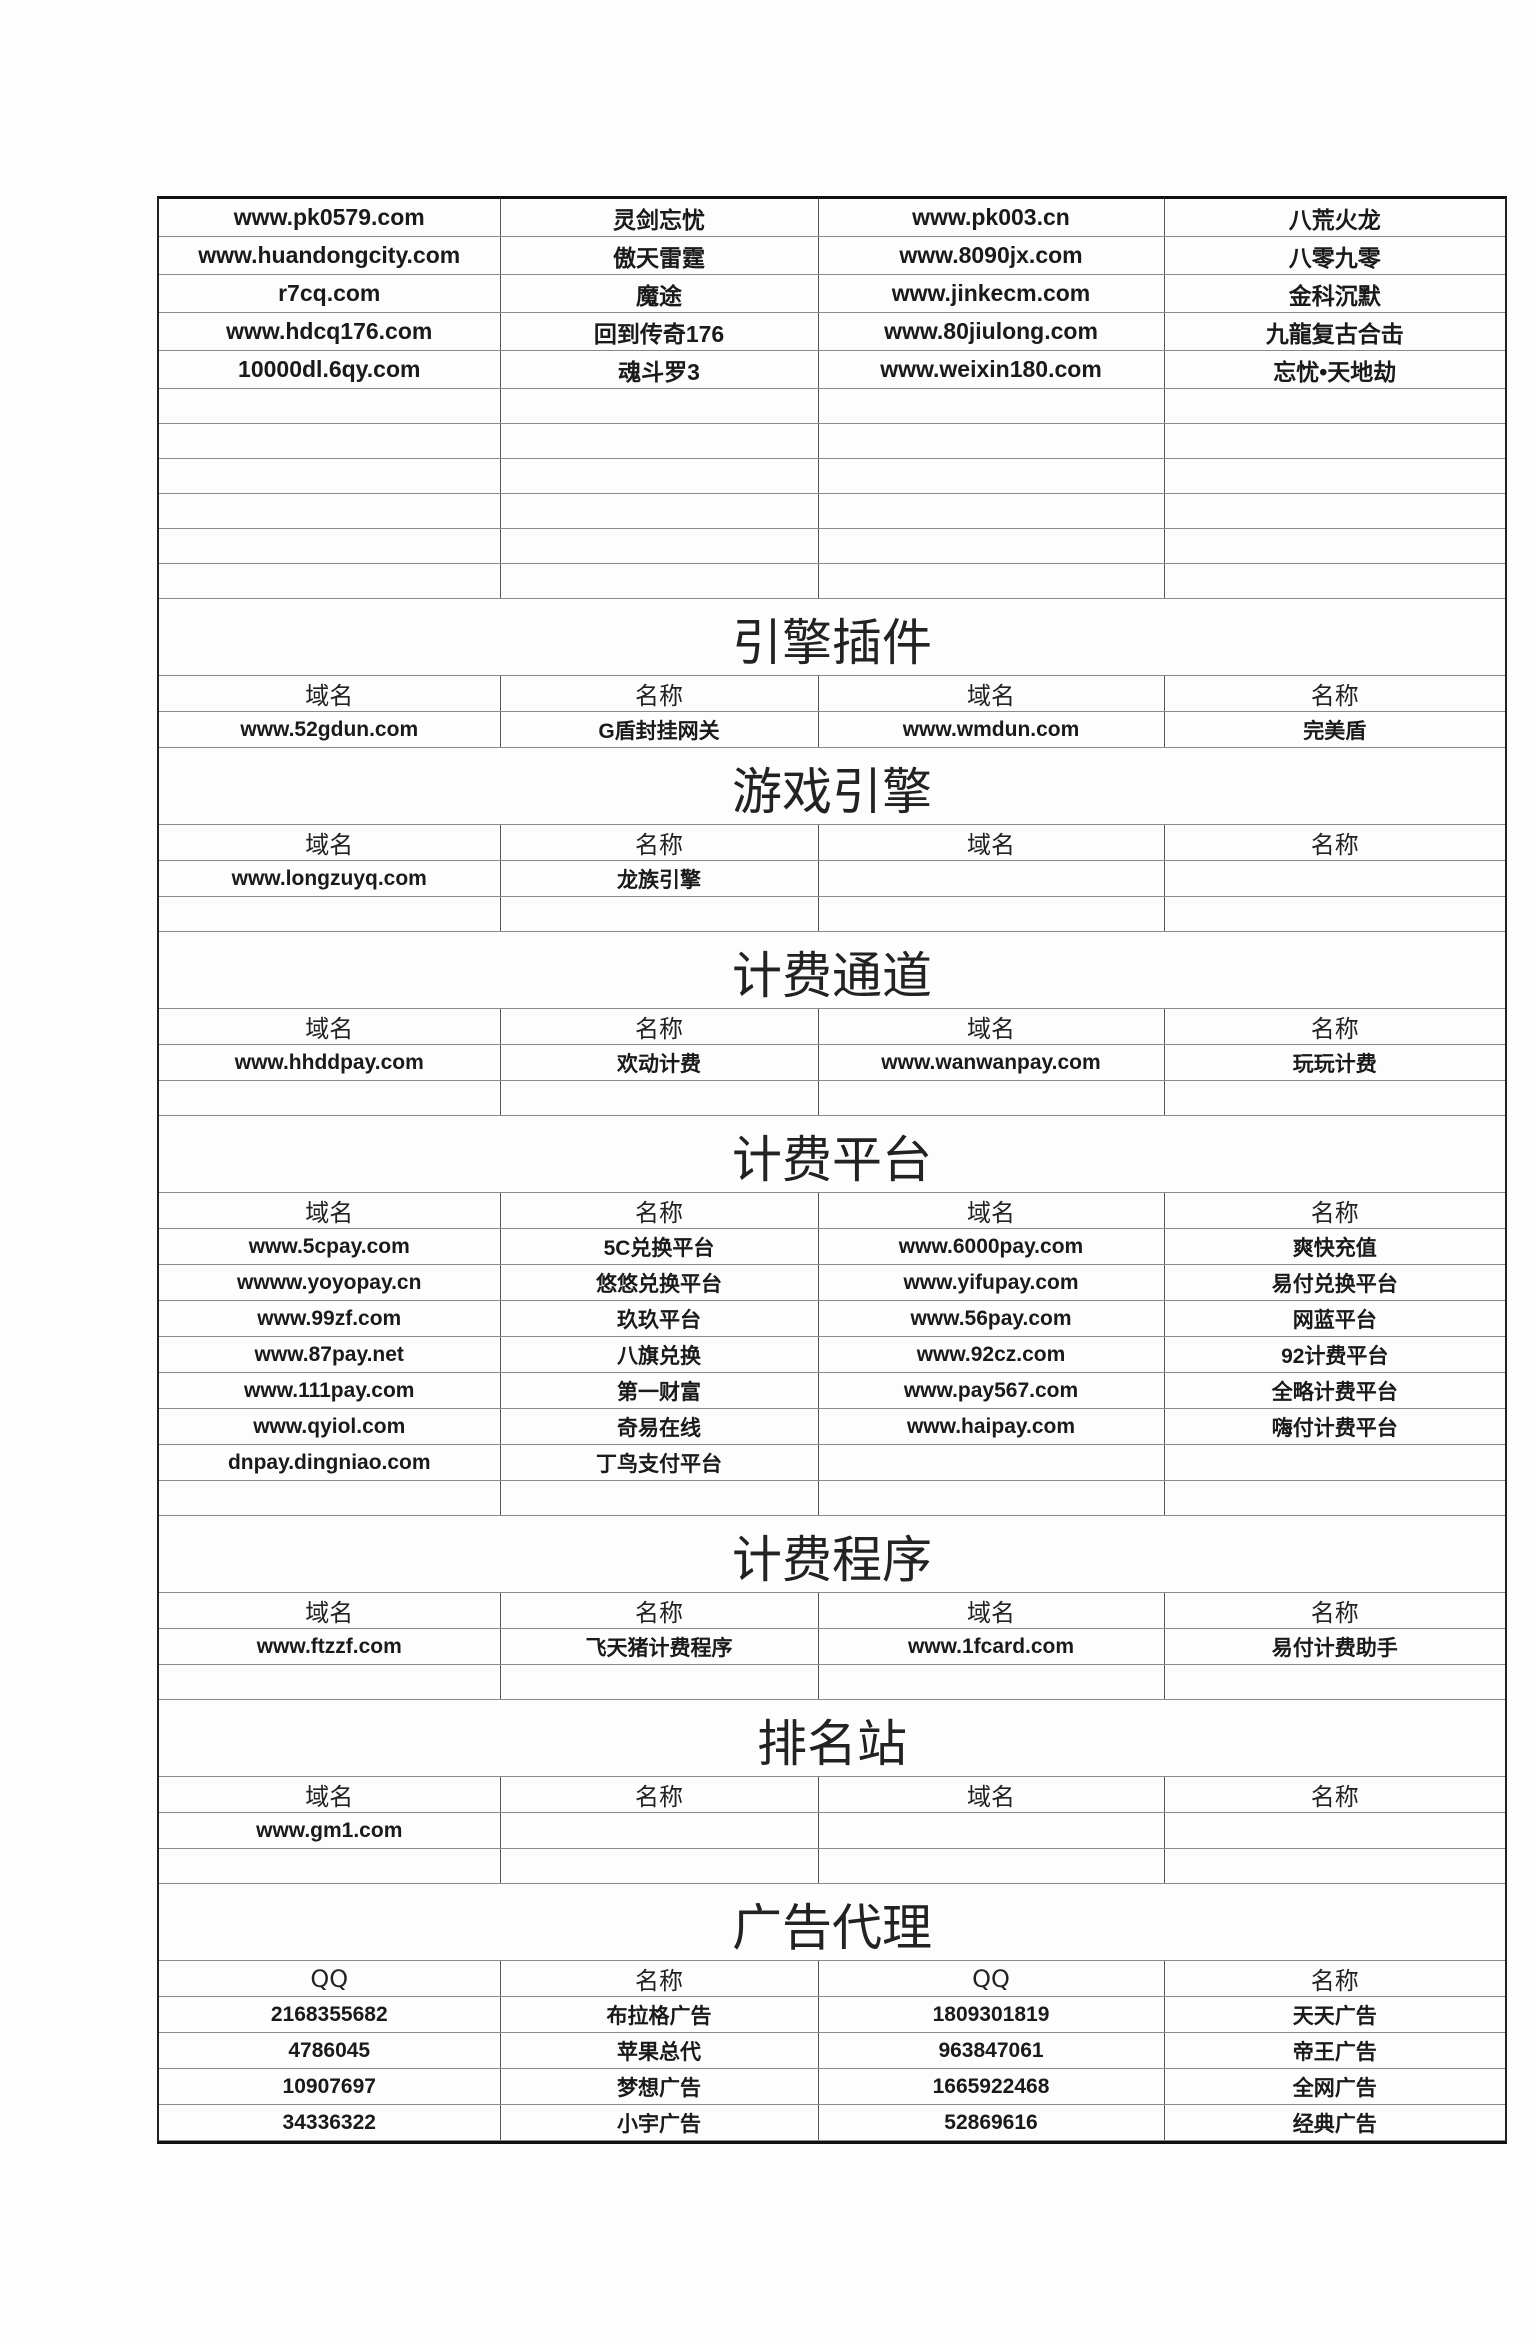 This screenshot has height=2338, width=1536. Describe the element at coordinates (991, 1426) in the screenshot. I see `cell-domain-2: www.haipay.com` at that location.